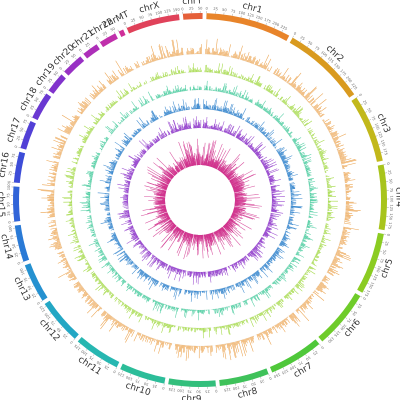 This screenshot has width=400, height=400. I want to click on tick-label: 125, so click(121, 374).